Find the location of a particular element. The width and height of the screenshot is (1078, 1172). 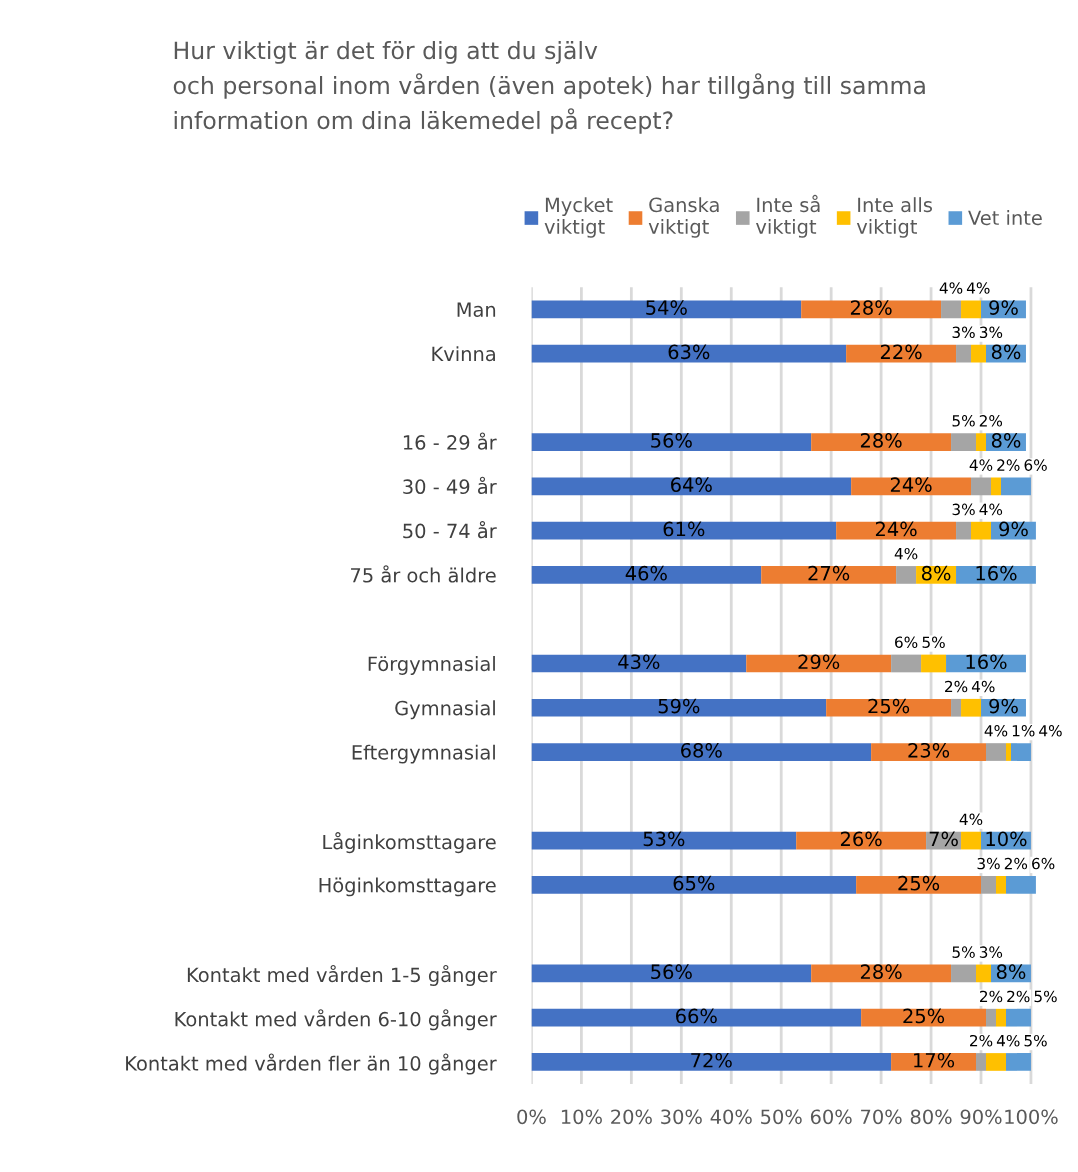

y-tick-label: Låginkomsttagare is located at coordinates (409, 843).